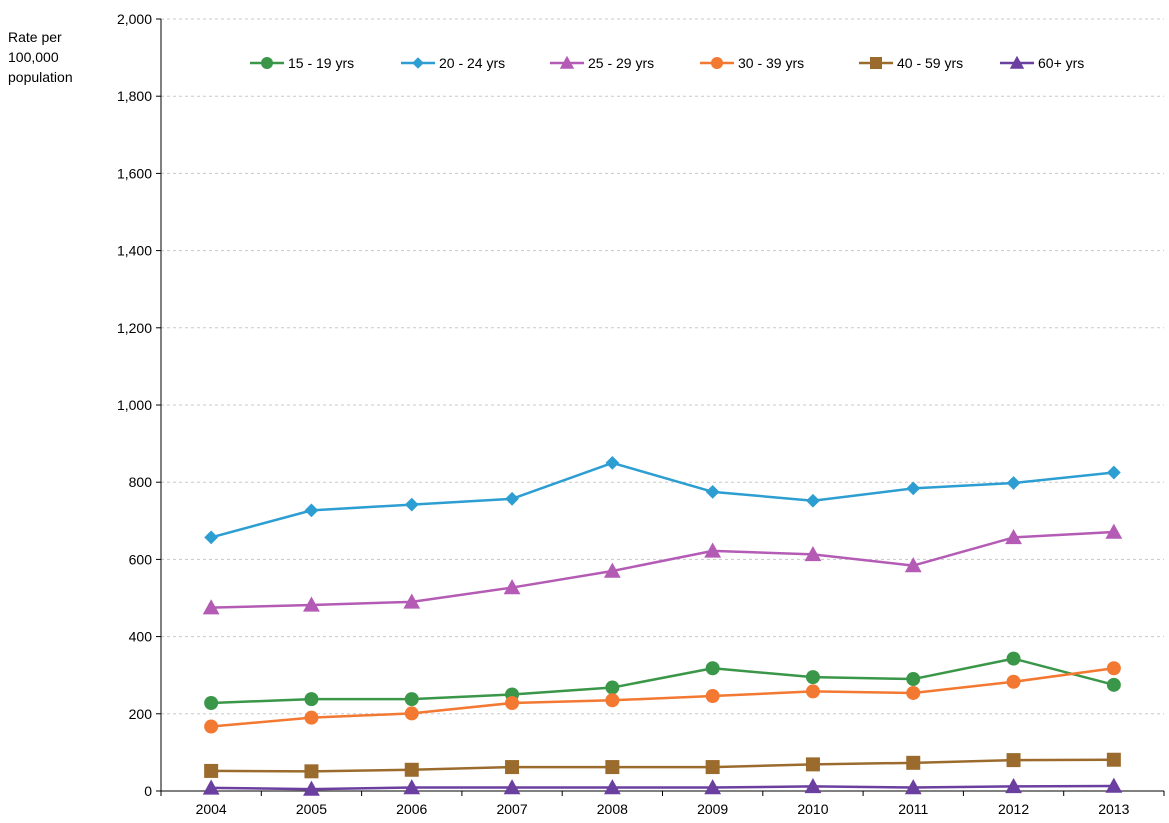 This screenshot has height=823, width=1169. Describe the element at coordinates (134, 328) in the screenshot. I see `y-tick-label: 1,200` at that location.